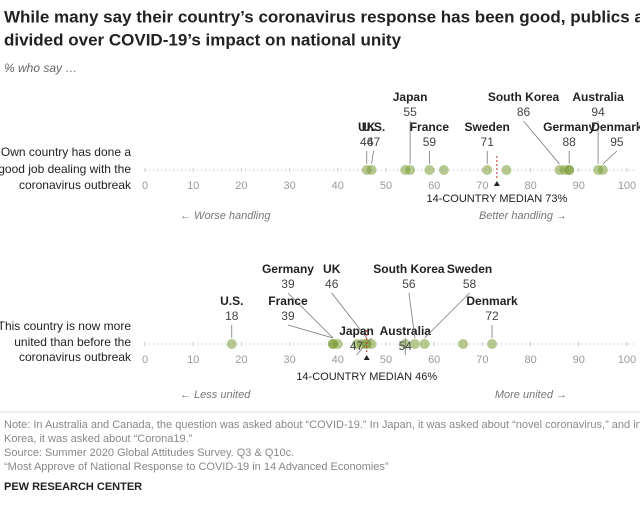 The height and width of the screenshot is (512, 640). I want to click on median-label: 14-COUNTRY MEDIAN 46%, so click(366, 377).